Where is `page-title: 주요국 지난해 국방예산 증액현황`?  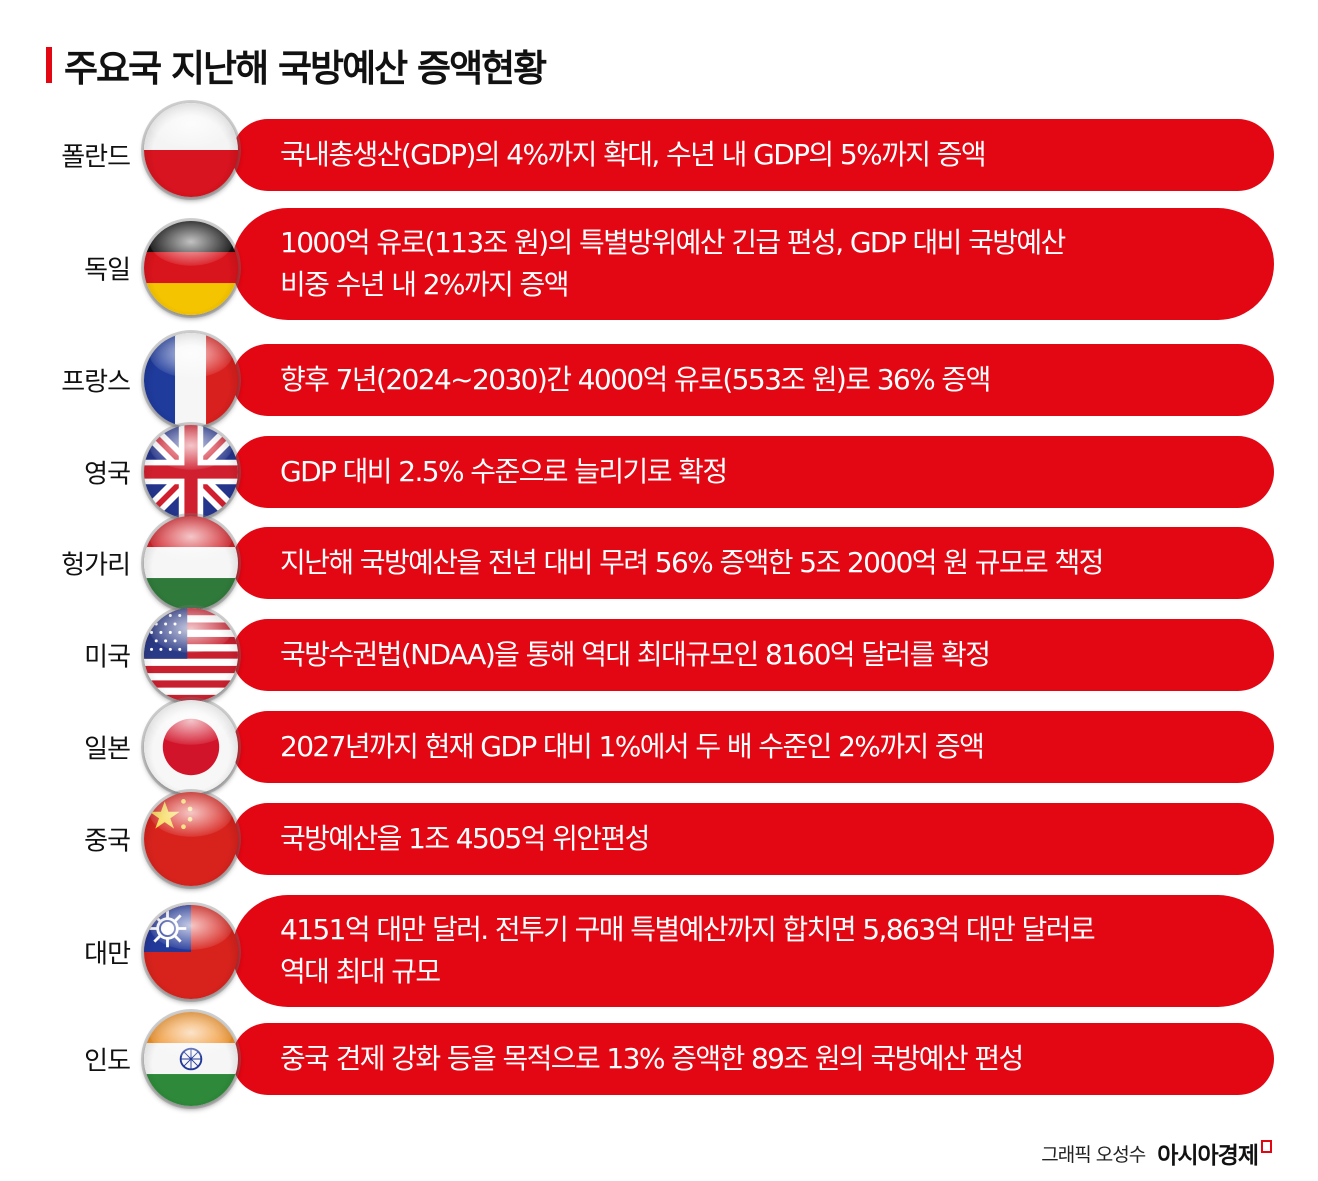
page-title: 주요국 지난해 국방예산 증액현황 is located at coordinates (305, 68).